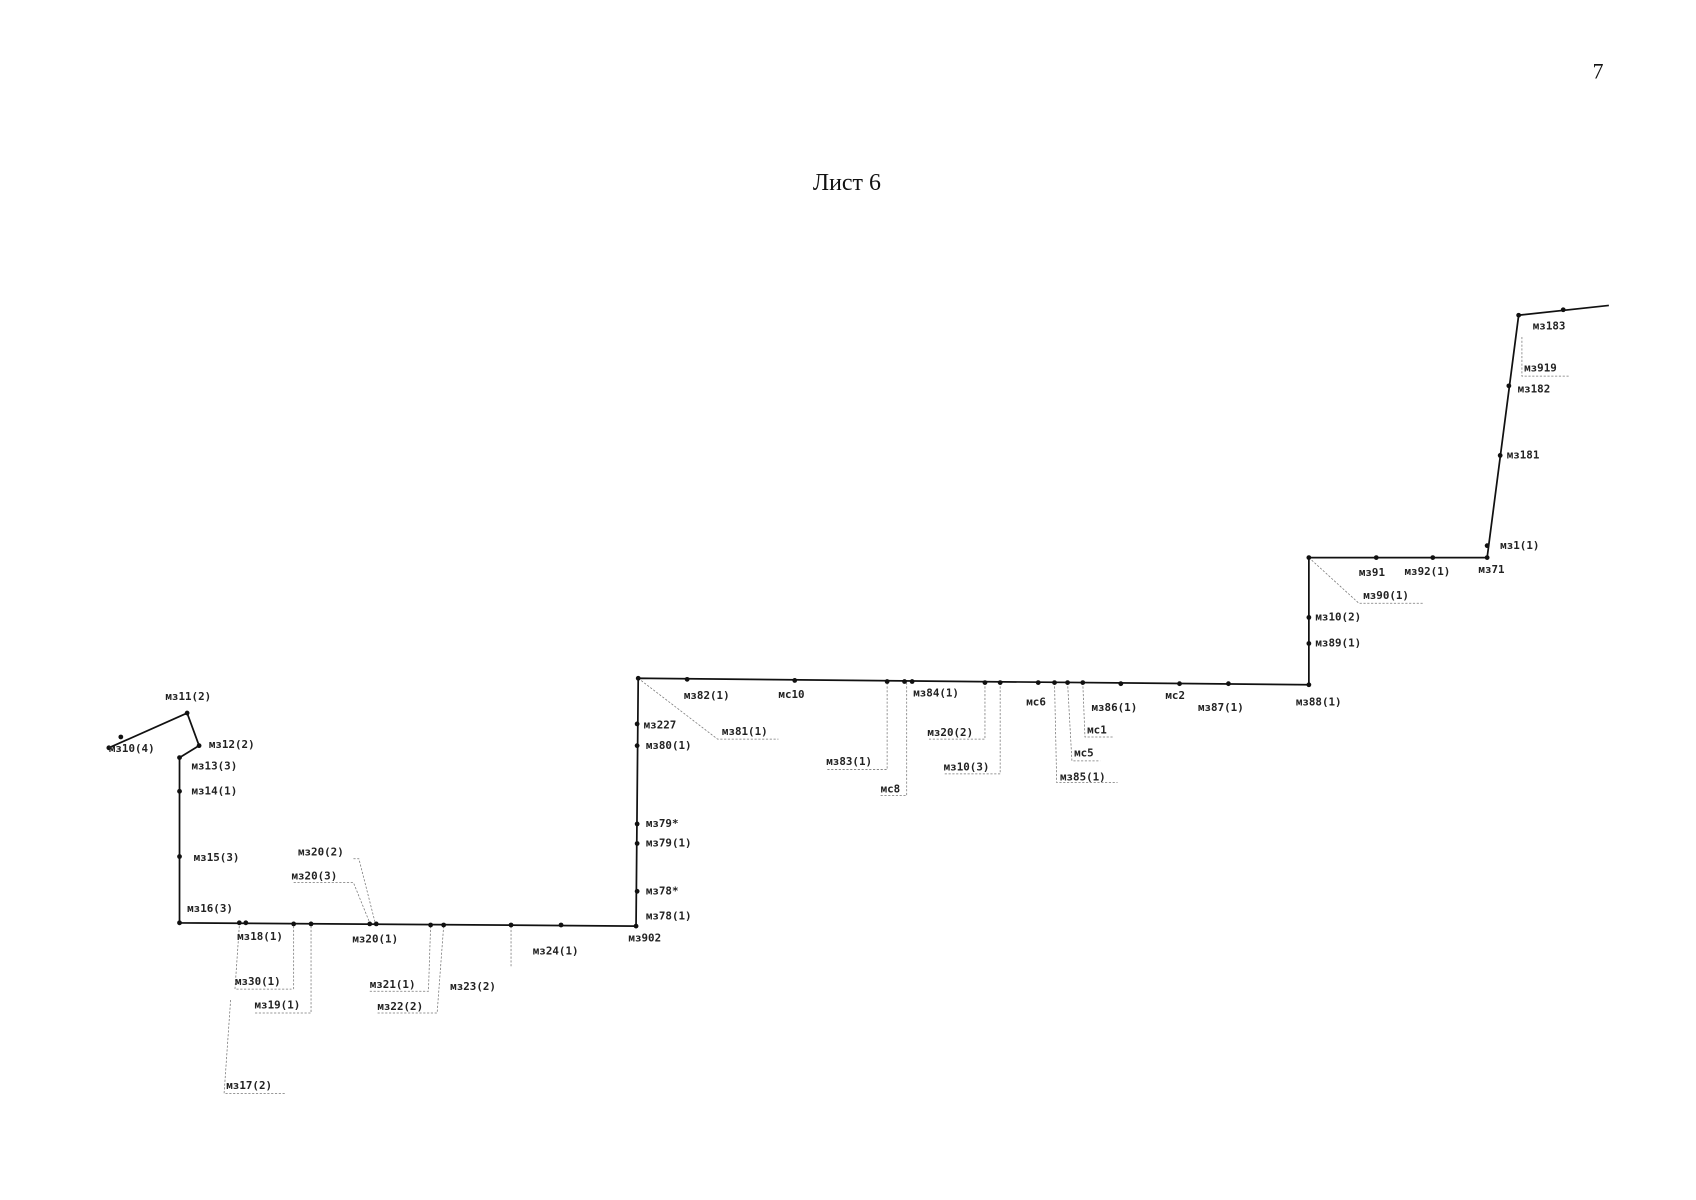  I want to click on point-label: мз10(4), so click(132, 748).